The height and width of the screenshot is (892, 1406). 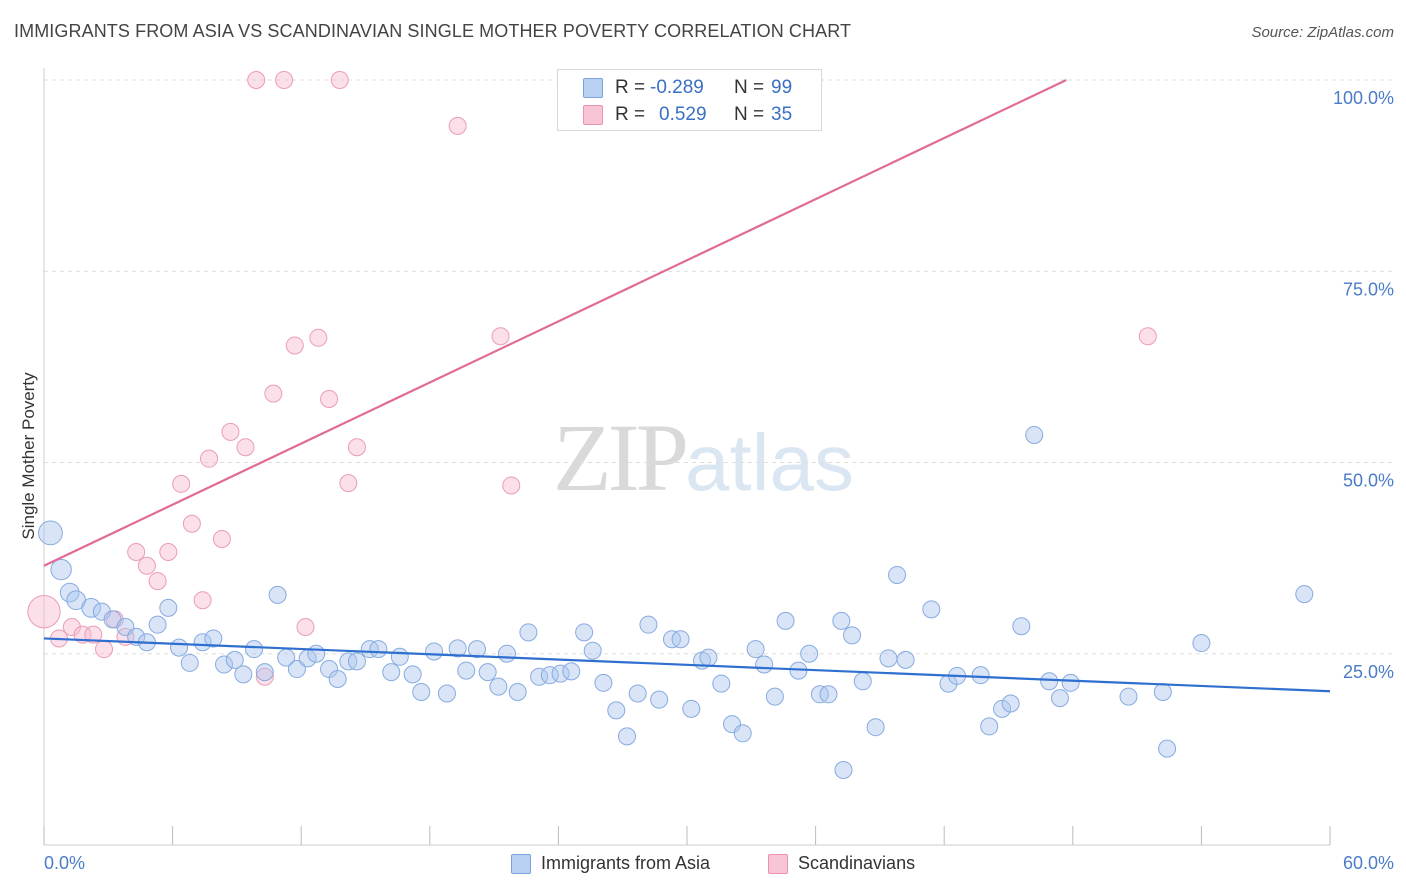 I want to click on x-tick-label: 0.0%, so click(x=64, y=863).